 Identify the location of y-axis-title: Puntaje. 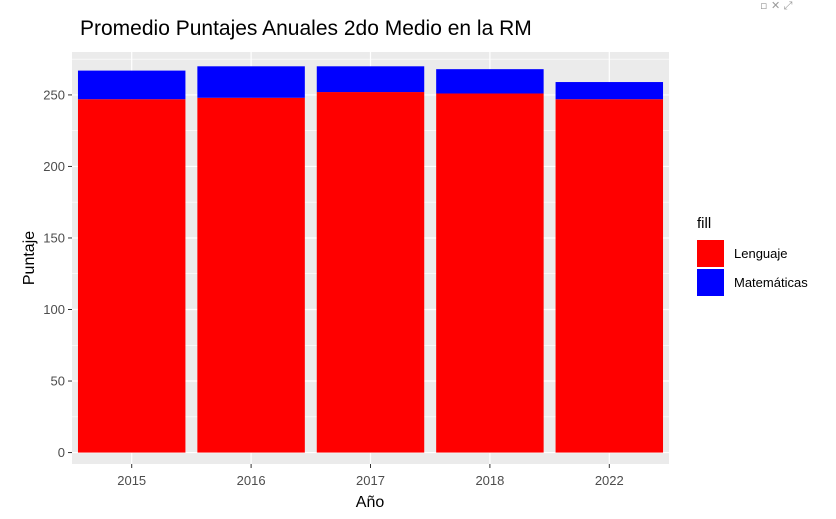
(29, 258).